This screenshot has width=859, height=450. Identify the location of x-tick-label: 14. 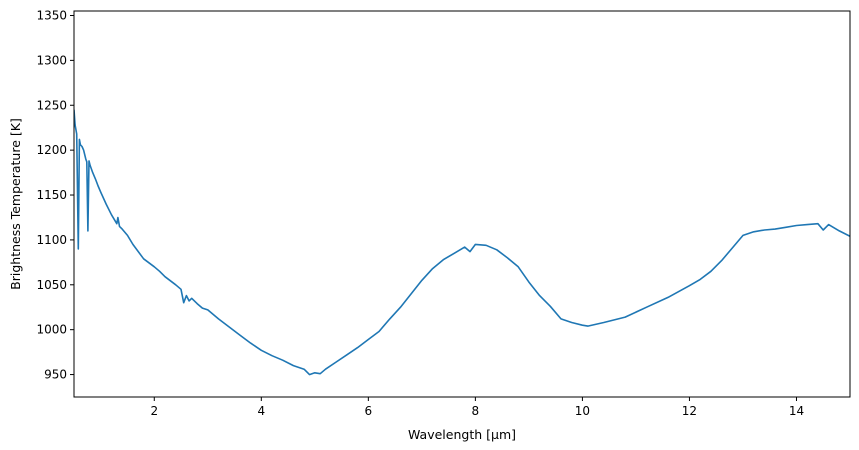
(796, 411).